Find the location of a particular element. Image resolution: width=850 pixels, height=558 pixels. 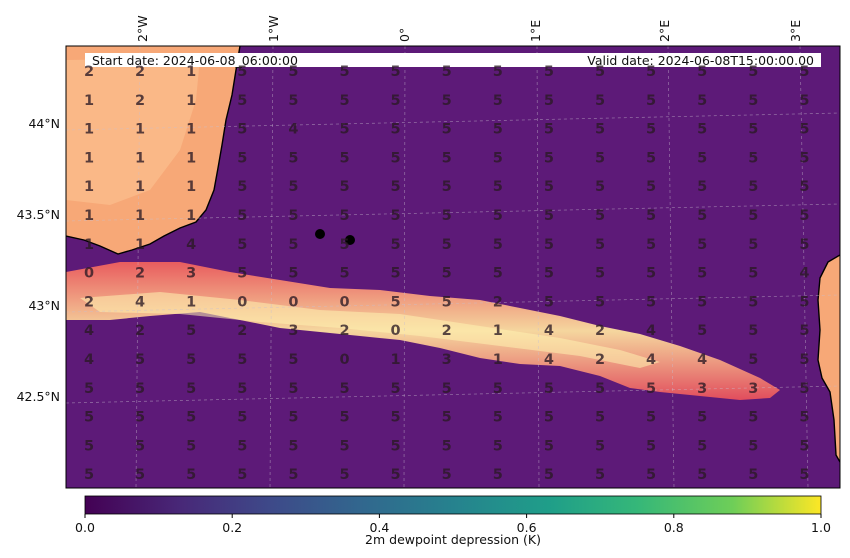

info-box is located at coordinates (453, 60).